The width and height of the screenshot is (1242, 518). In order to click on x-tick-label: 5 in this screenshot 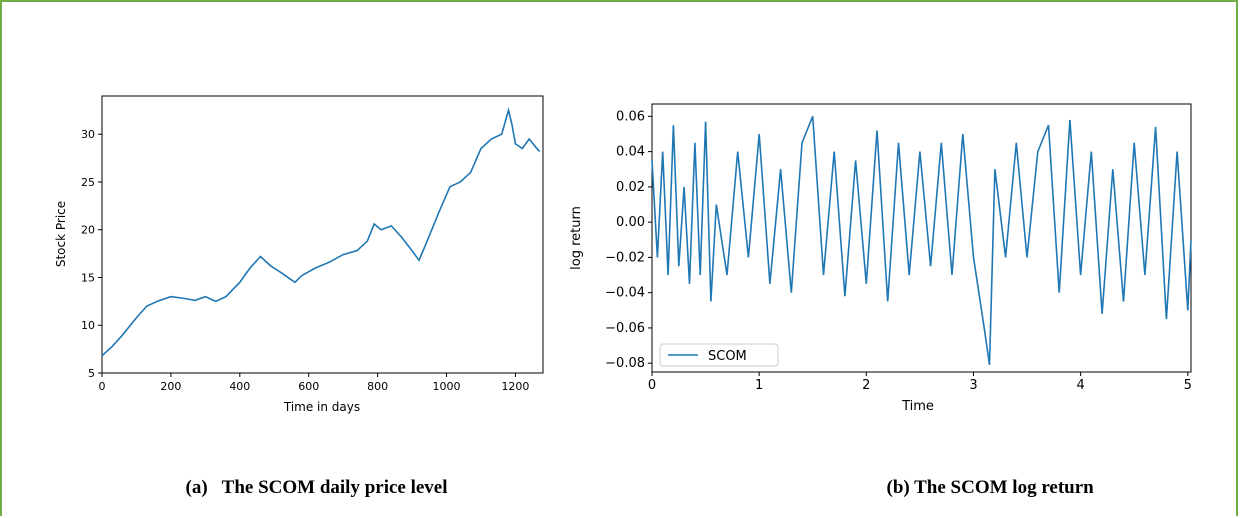, I will do `click(1188, 385)`.